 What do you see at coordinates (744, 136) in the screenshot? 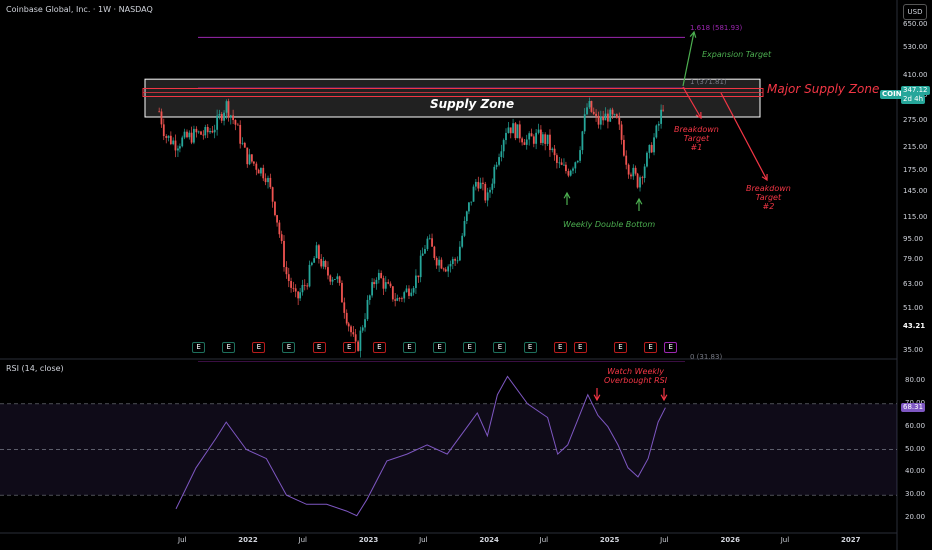
I see `breakdown-2-arrow` at bounding box center [744, 136].